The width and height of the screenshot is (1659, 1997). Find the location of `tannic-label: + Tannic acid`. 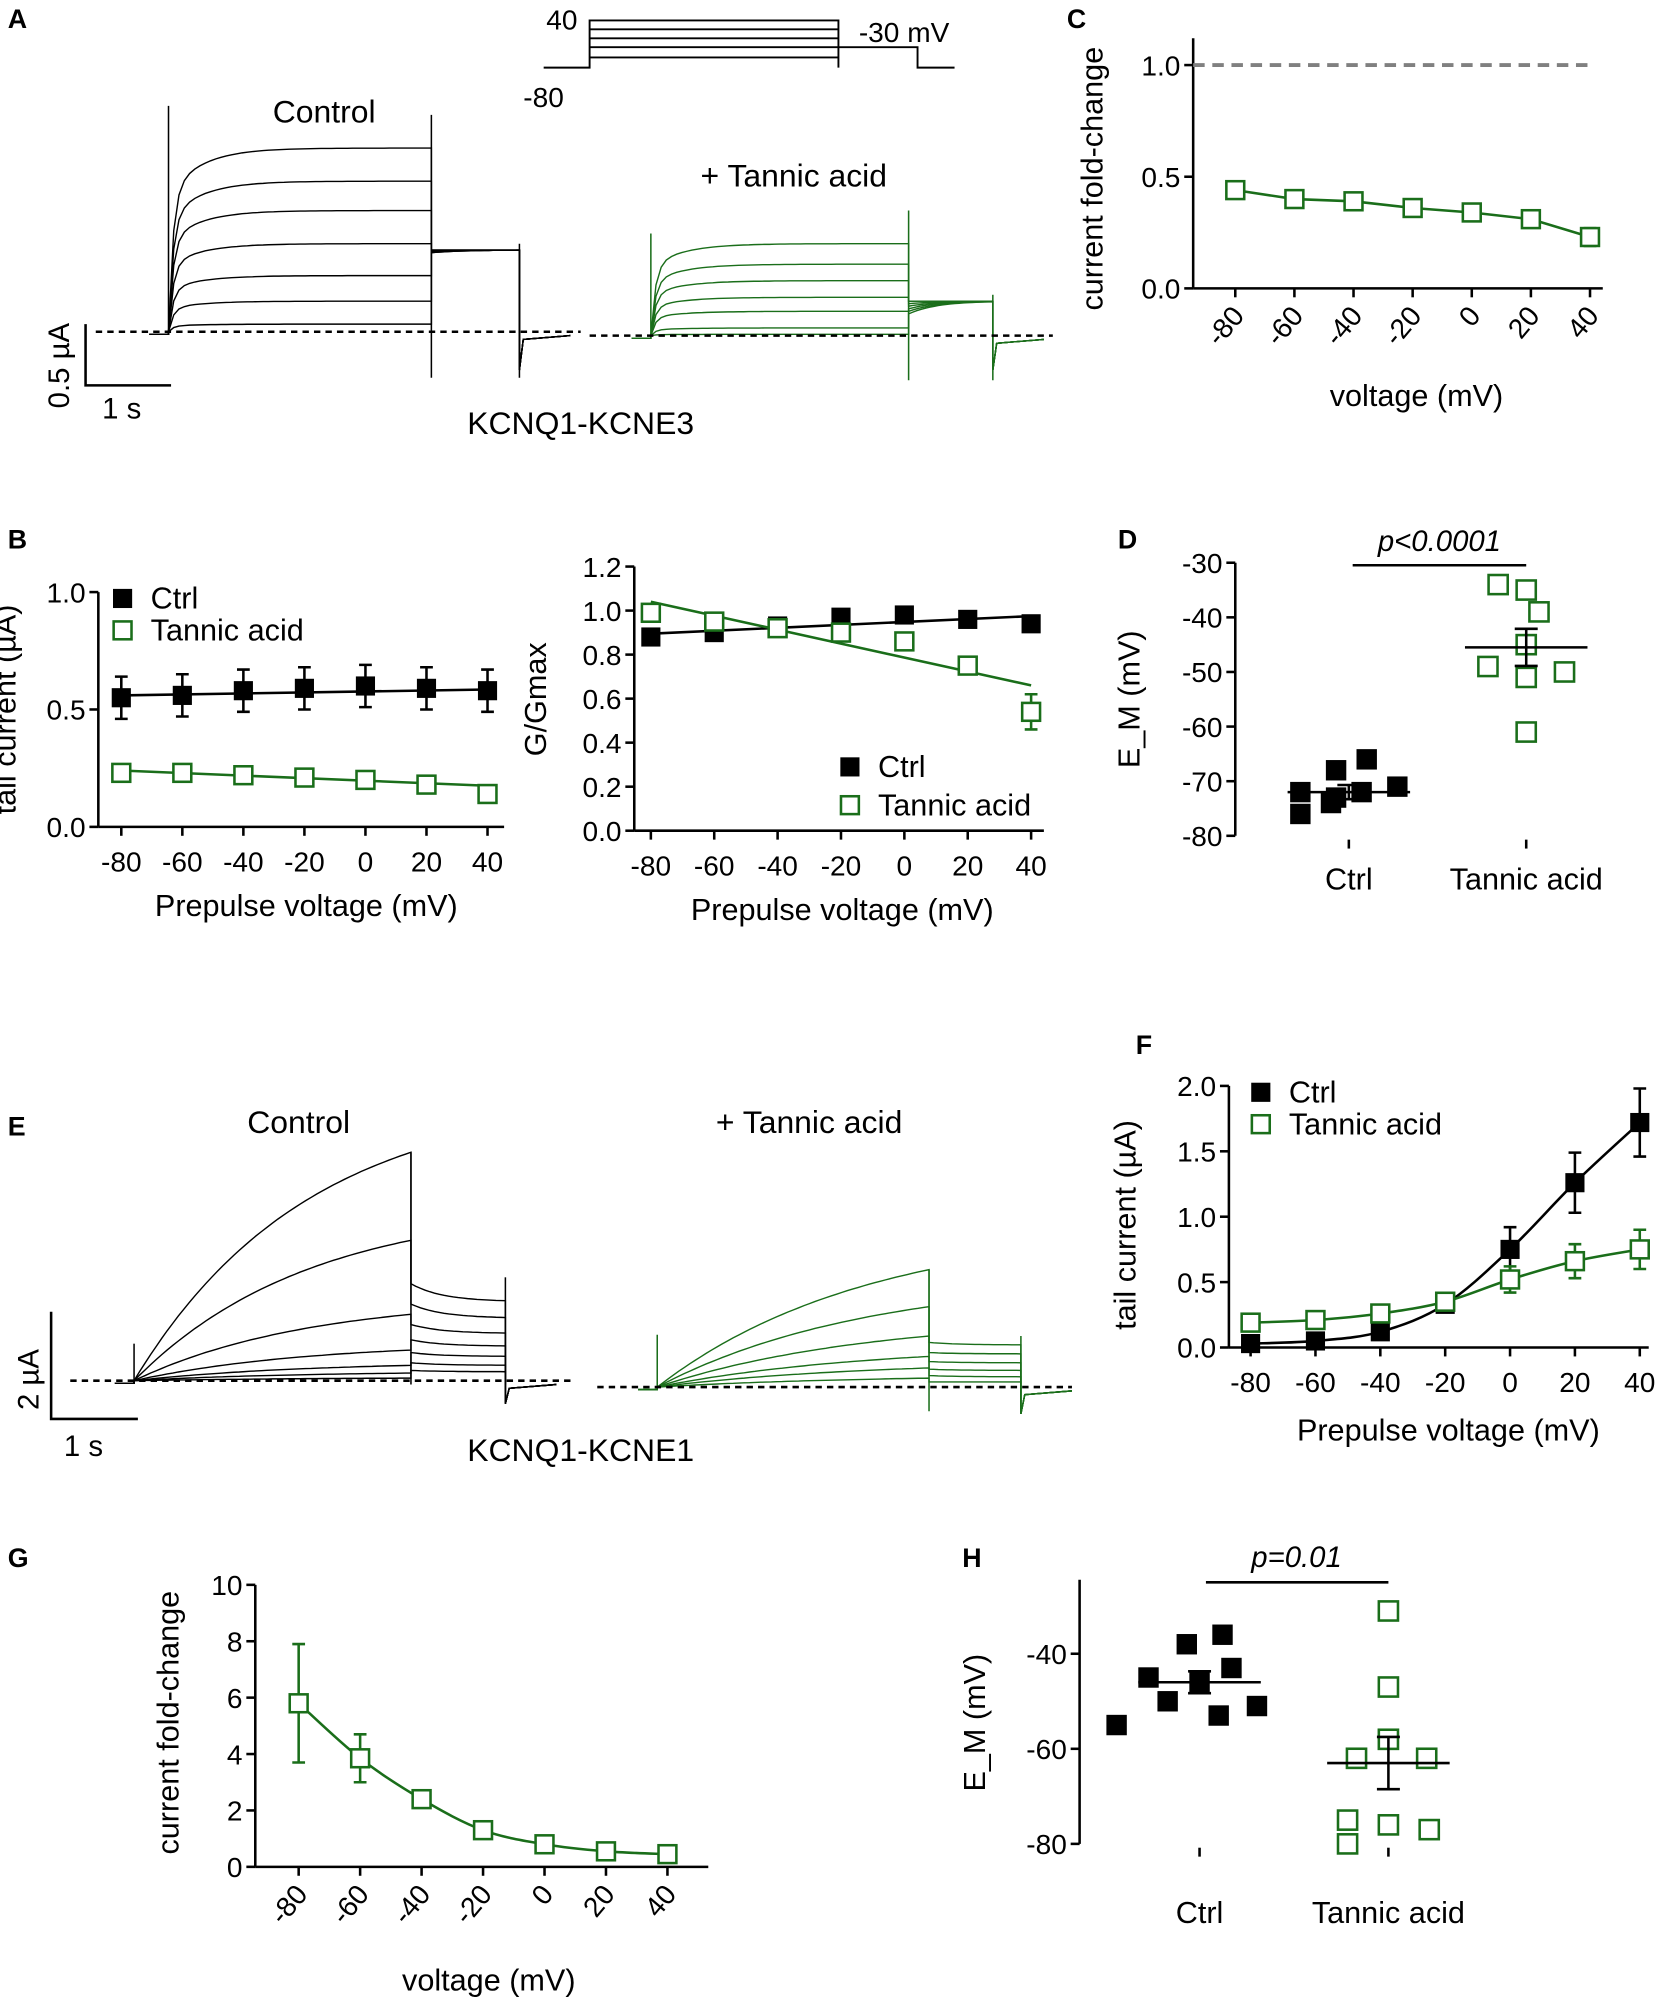

tannic-label: + Tannic acid is located at coordinates (809, 1122).